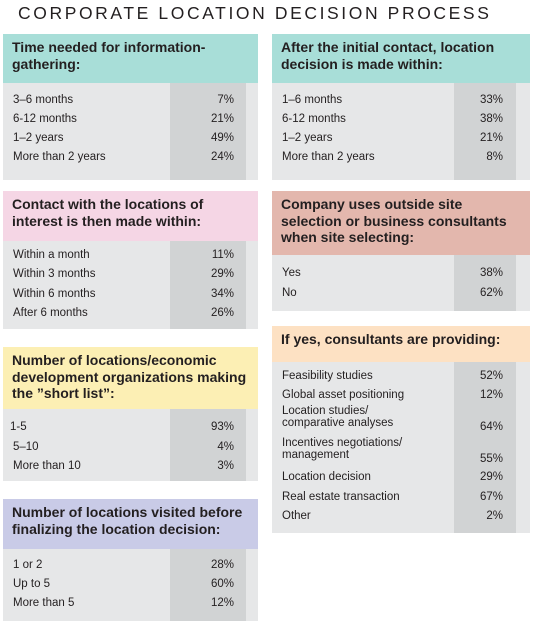  I want to click on row-label: Within 3 months, so click(54, 274).